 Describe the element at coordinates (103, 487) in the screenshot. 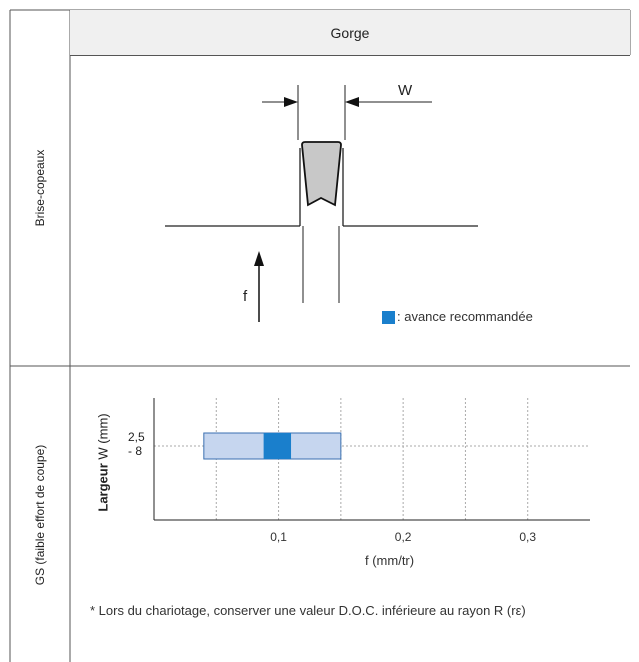

I see `y-axis-label-bold: Largeur` at that location.